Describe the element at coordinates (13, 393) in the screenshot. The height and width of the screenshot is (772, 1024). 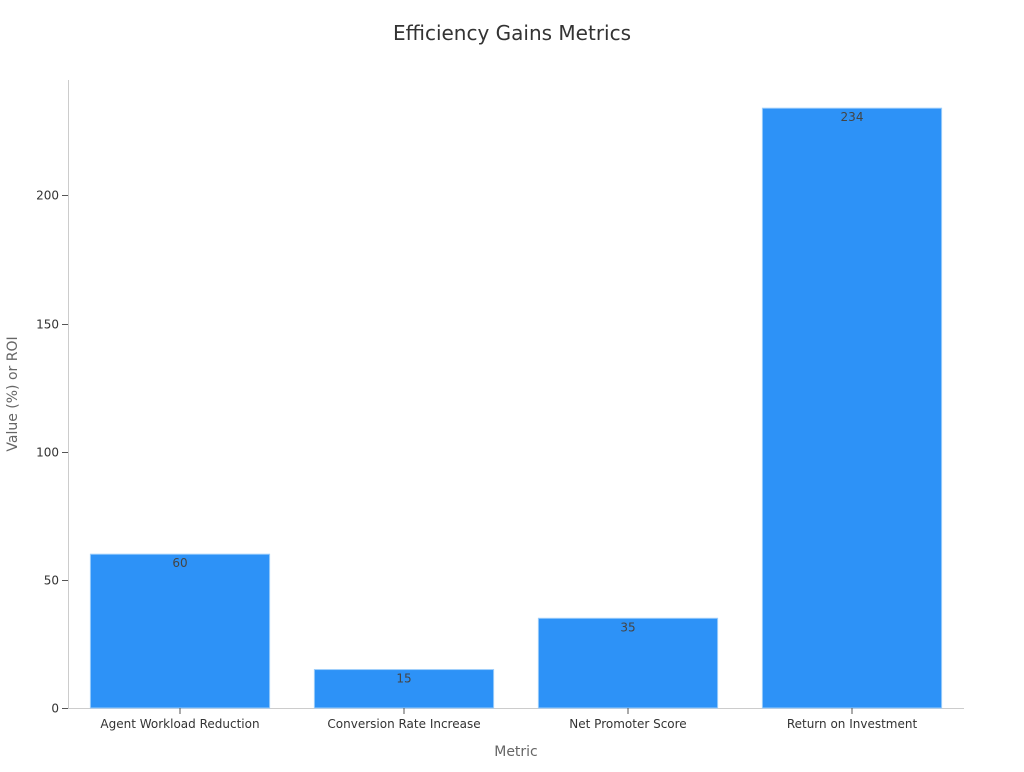
I see `y-axis-label: Value (%) or ROI` at that location.